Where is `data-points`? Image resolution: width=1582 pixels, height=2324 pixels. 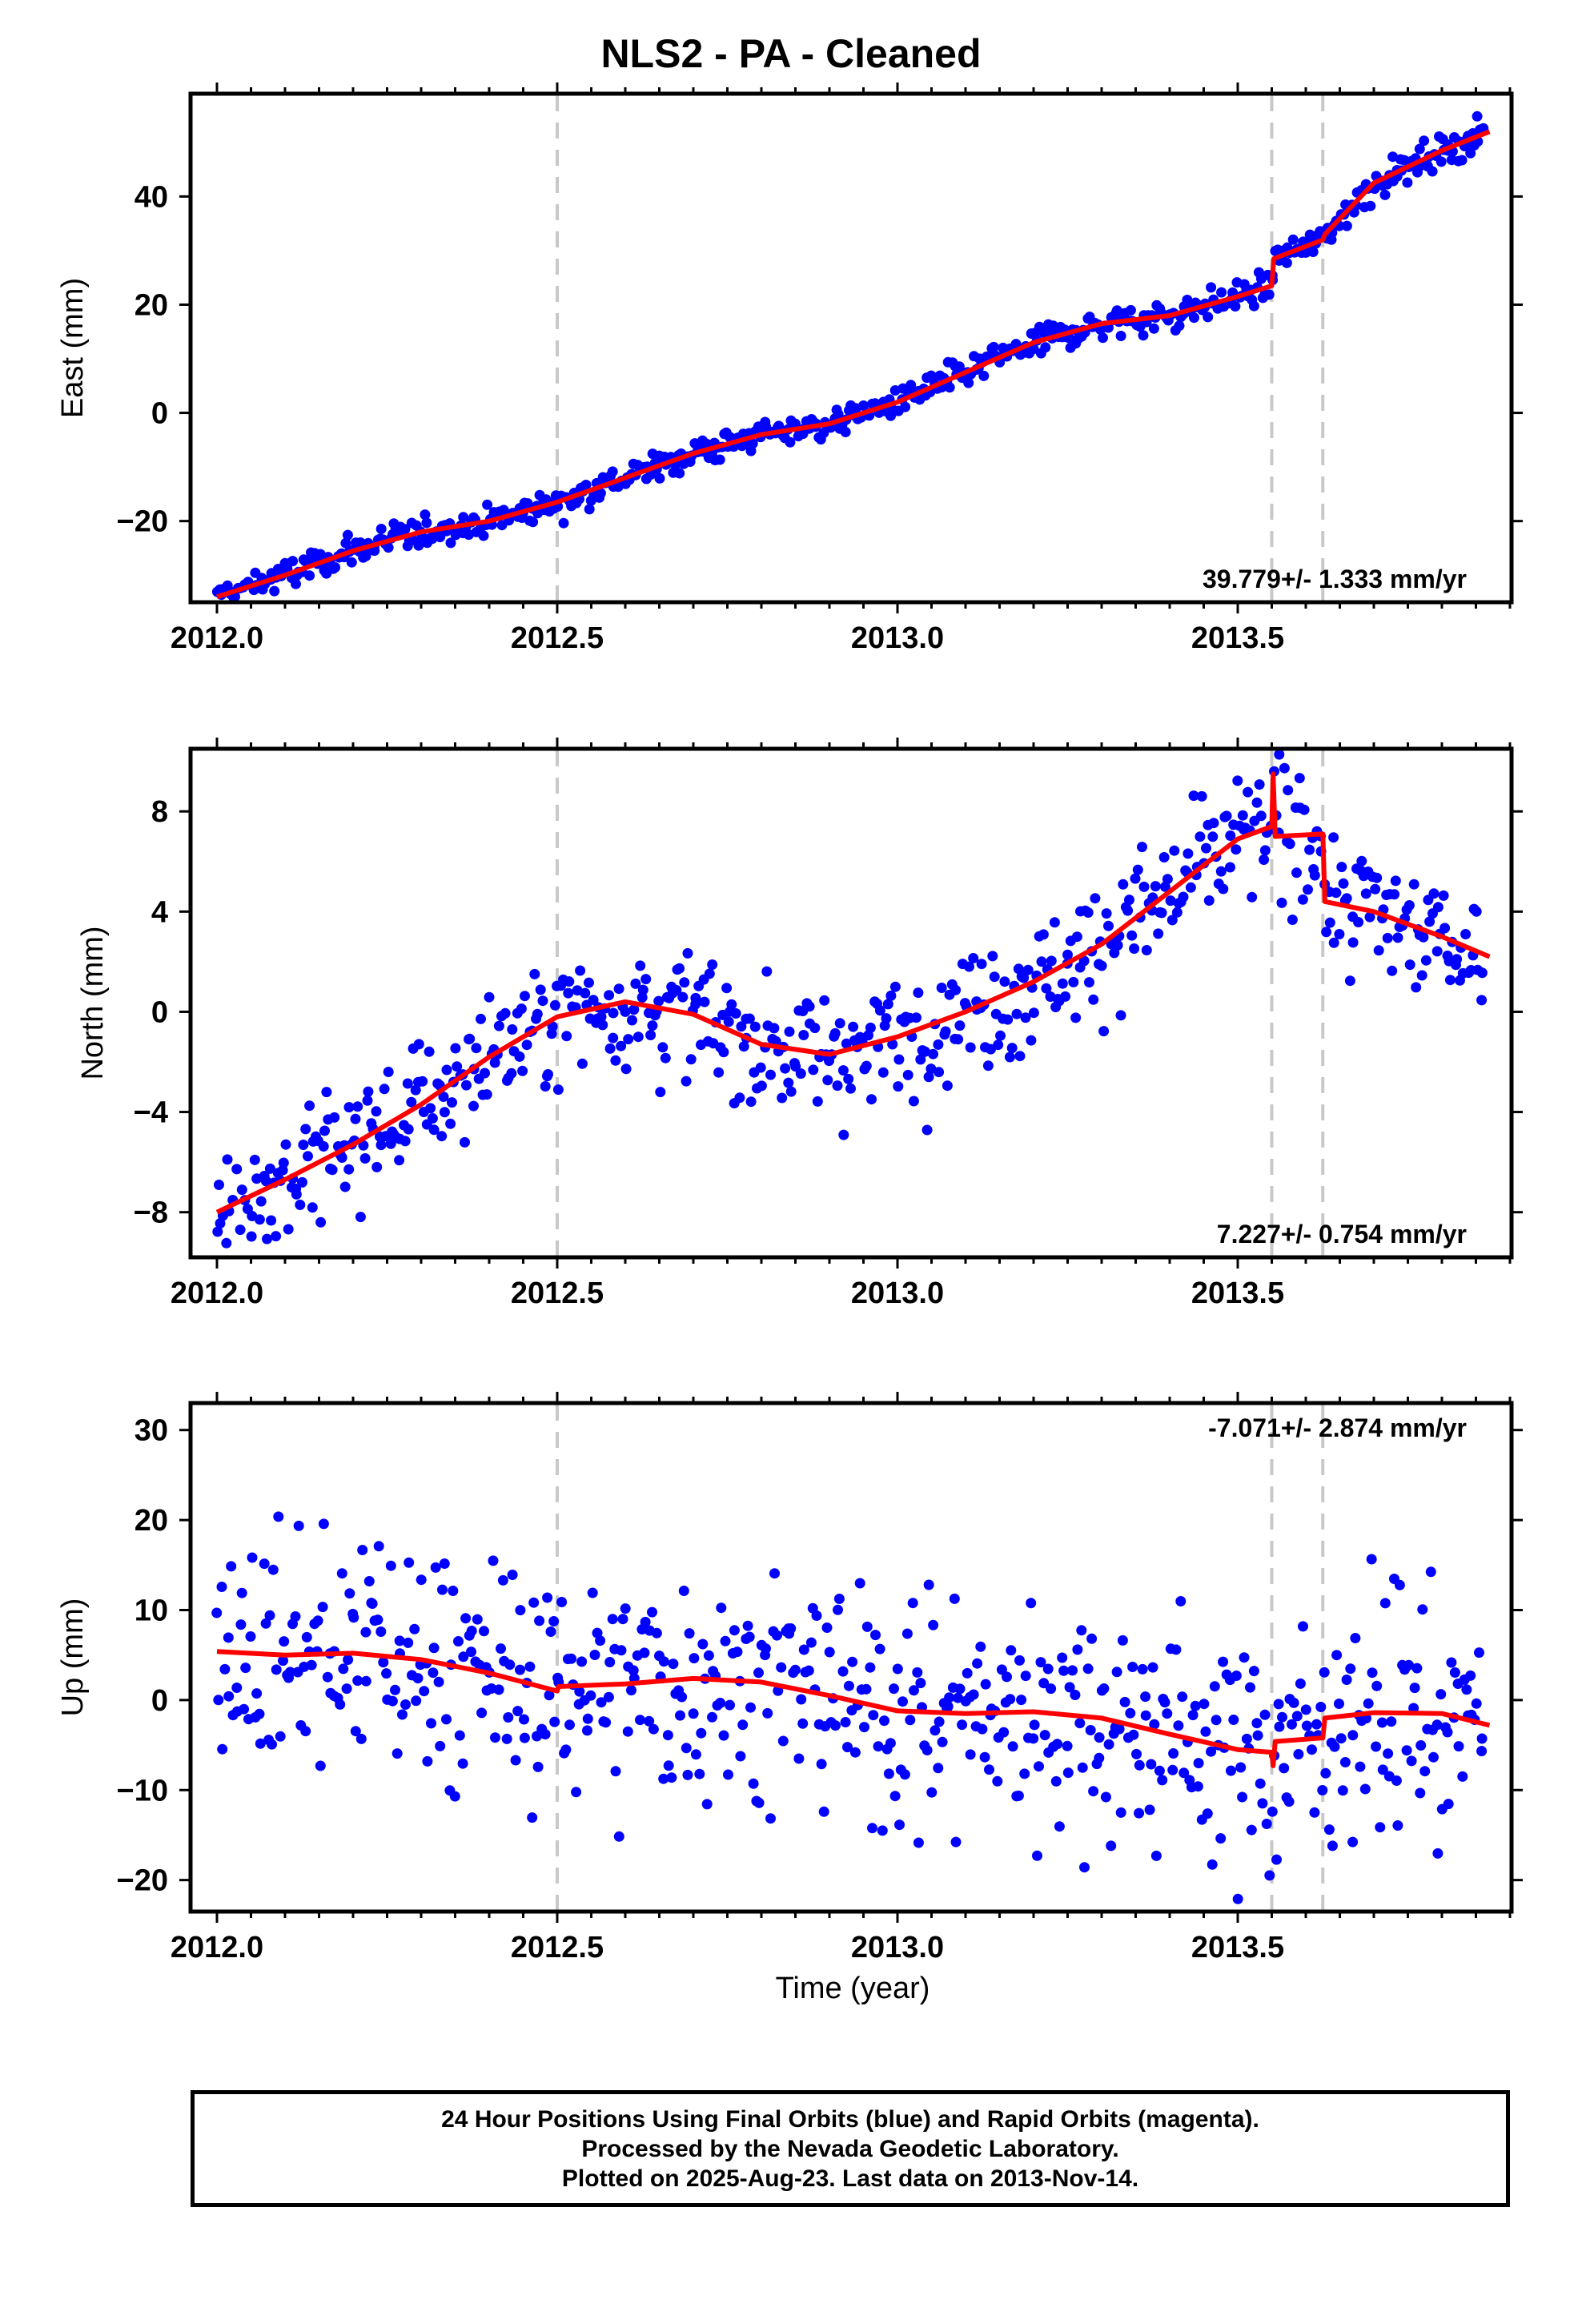 data-points is located at coordinates (849, 1707).